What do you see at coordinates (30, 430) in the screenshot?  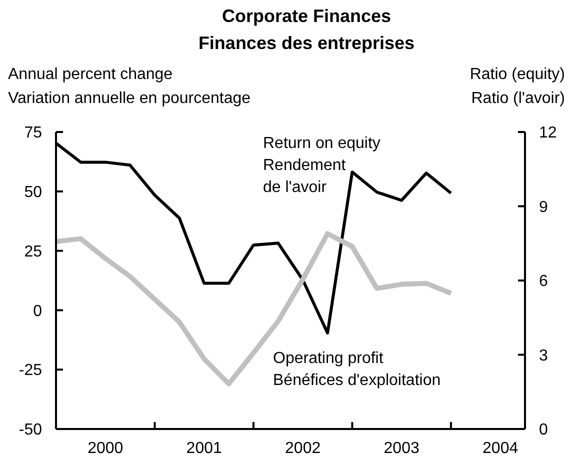 I see `y-tick-label: -50` at bounding box center [30, 430].